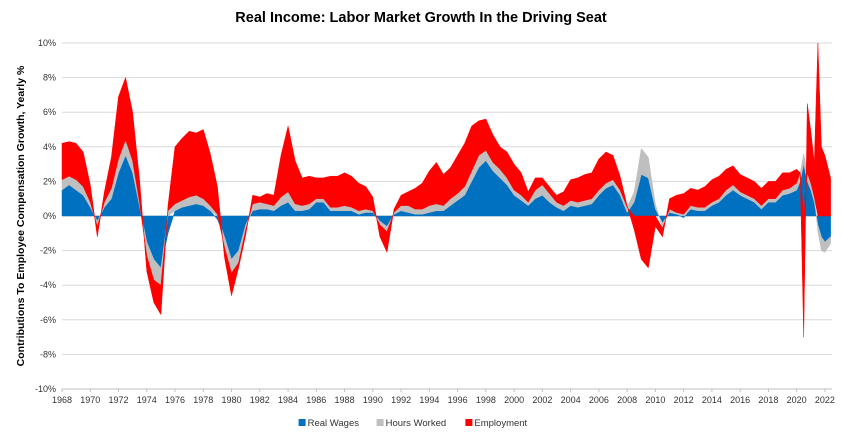 The height and width of the screenshot is (441, 842). What do you see at coordinates (373, 400) in the screenshot?
I see `x-tick-label: 1990` at bounding box center [373, 400].